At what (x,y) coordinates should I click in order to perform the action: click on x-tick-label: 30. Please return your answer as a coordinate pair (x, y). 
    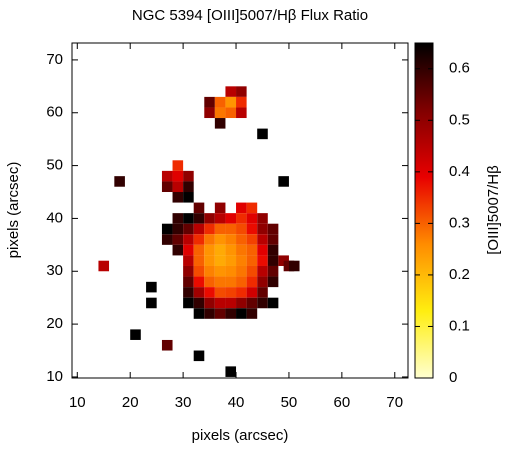
    Looking at the image, I should click on (183, 402).